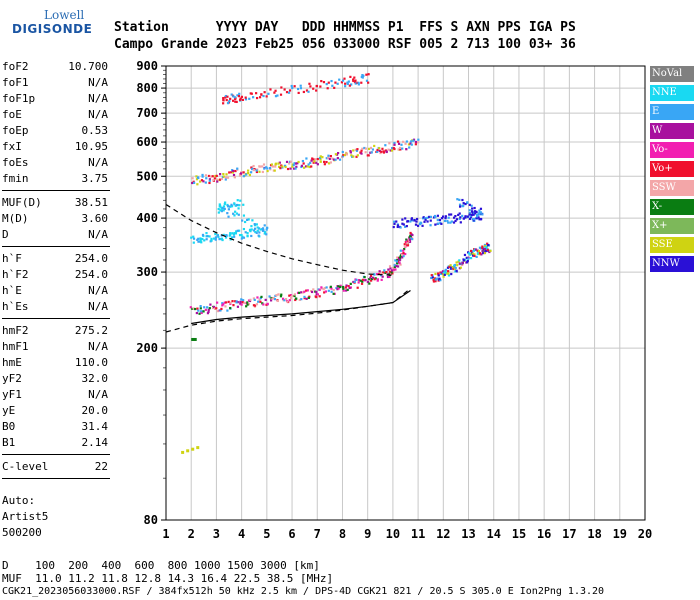  Describe the element at coordinates (55, 84) in the screenshot. I see `param-row-fof1: foF1 N/A` at that location.